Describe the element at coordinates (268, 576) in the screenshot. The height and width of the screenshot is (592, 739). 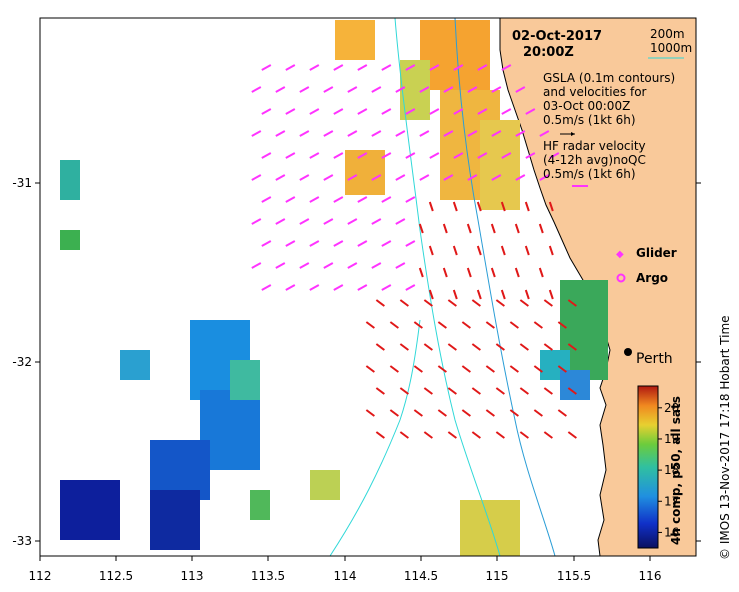
I see `x-tick-label: 113.5` at that location.